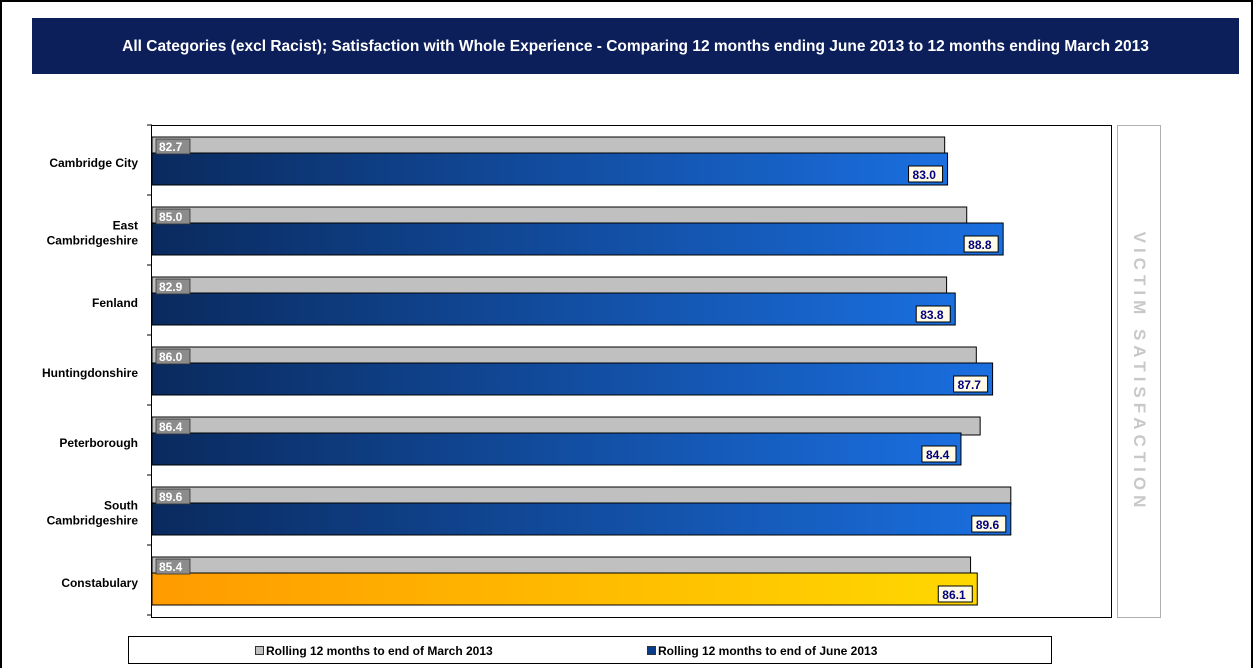 This screenshot has height=668, width=1253. I want to click on data-label-march-peterborough: 86.4, so click(173, 426).